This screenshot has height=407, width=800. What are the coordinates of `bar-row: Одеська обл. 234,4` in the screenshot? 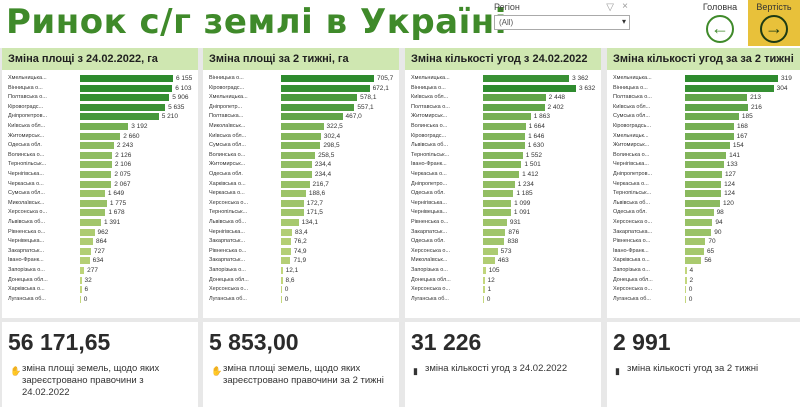 It's located at (301, 174).